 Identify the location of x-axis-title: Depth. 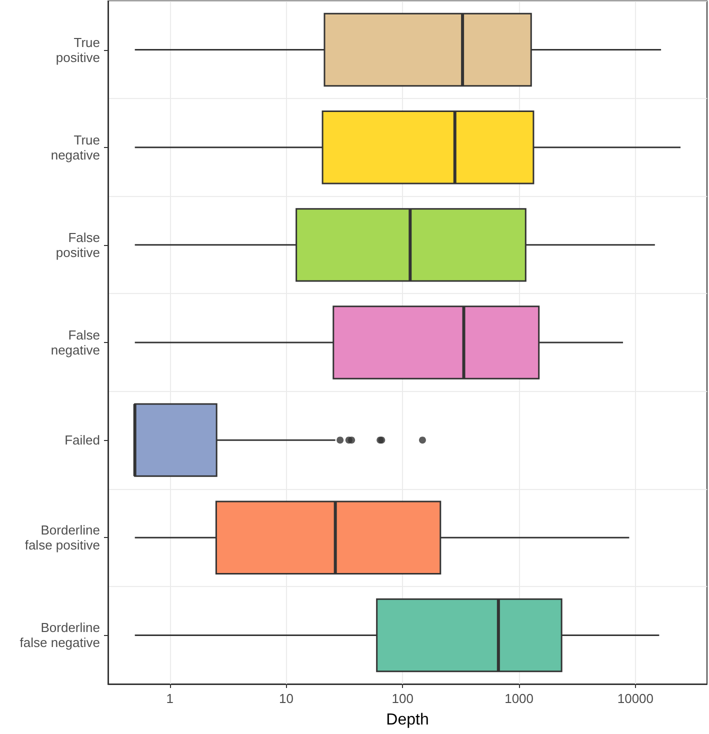
(407, 720).